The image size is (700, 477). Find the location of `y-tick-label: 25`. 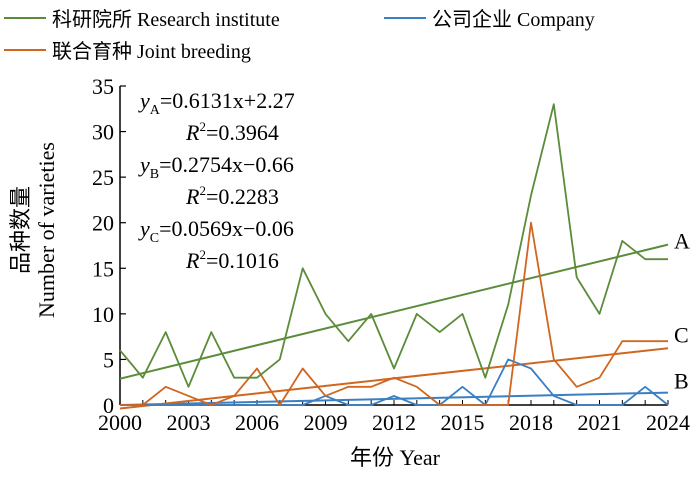

y-tick-label: 25 is located at coordinates (103, 177).